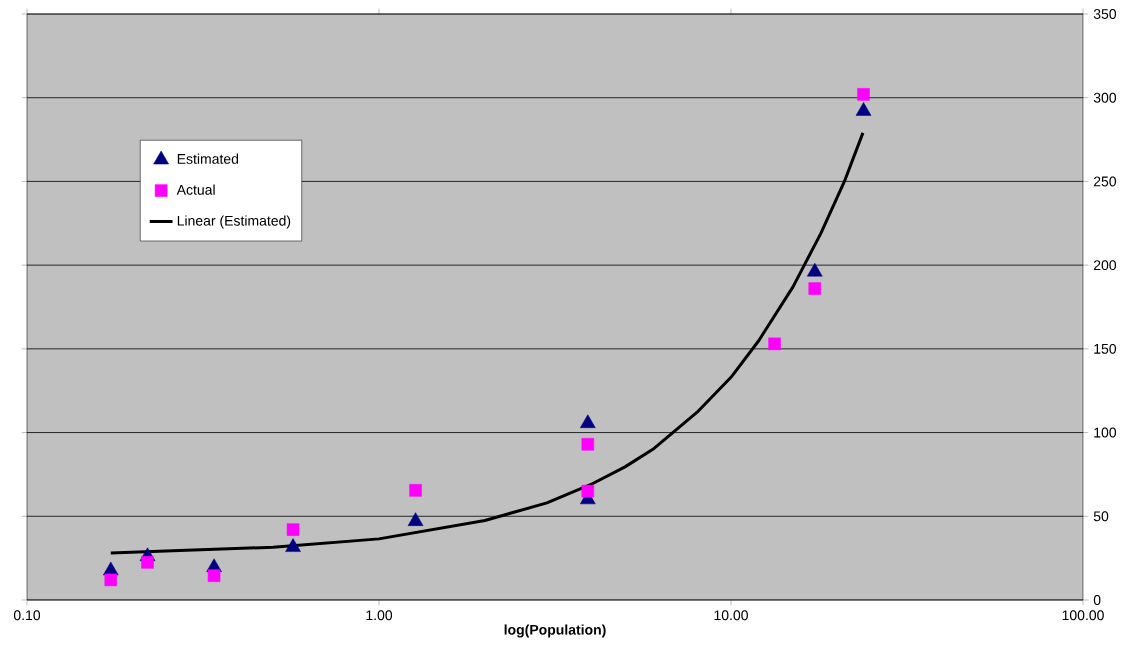 This screenshot has width=1133, height=660. I want to click on x-tick-label: 1.00, so click(379, 615).